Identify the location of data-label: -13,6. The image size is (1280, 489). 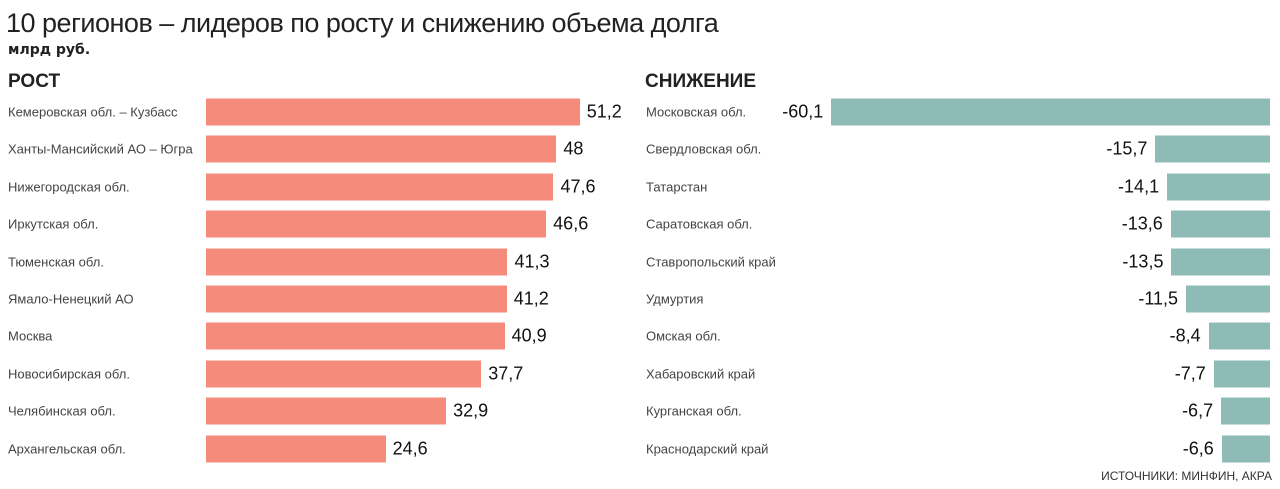
(1142, 223).